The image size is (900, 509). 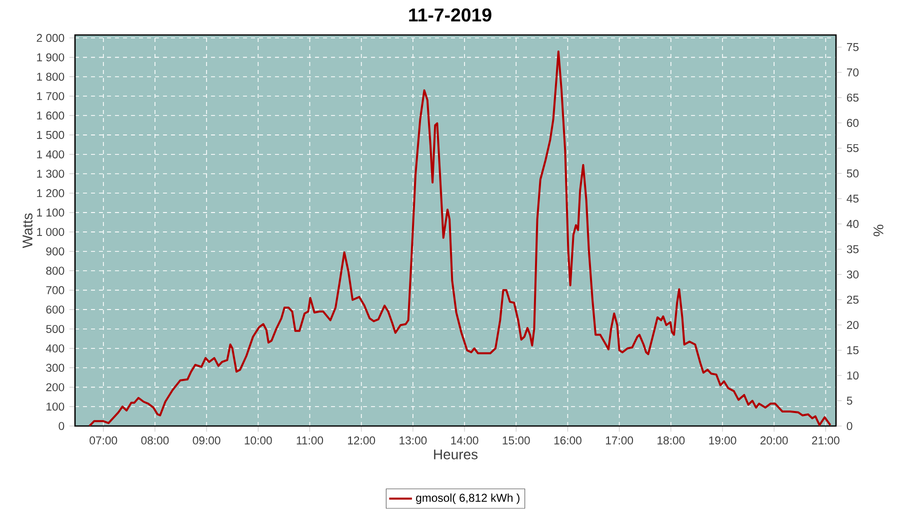 What do you see at coordinates (671, 440) in the screenshot?
I see `x-tick-label: 18:00` at bounding box center [671, 440].